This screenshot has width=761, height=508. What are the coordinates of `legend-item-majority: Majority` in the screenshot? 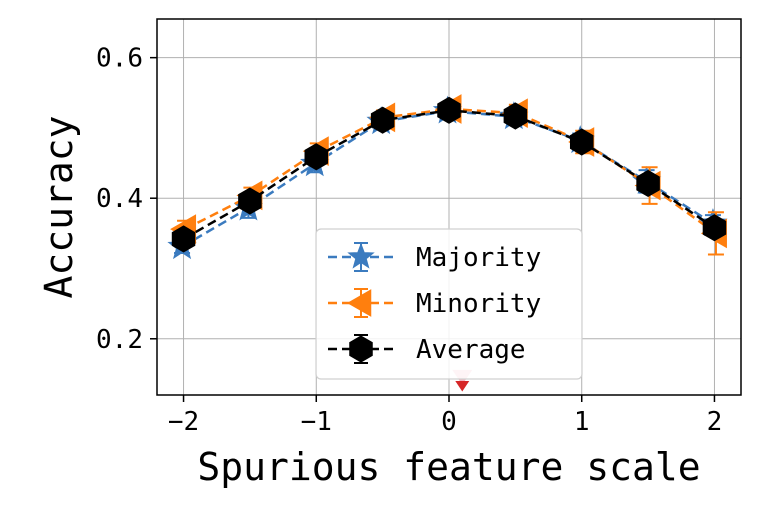 It's located at (434, 257).